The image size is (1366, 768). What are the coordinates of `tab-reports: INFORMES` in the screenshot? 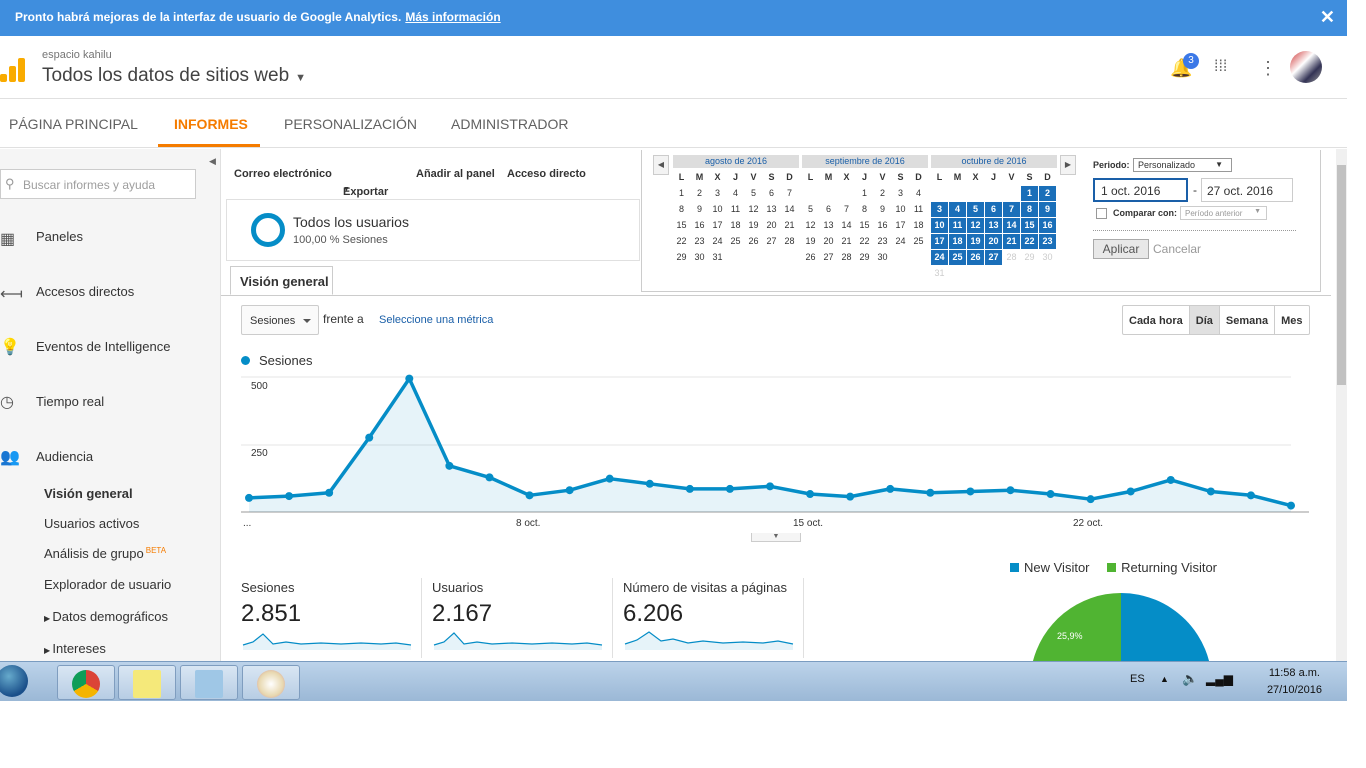 It's located at (211, 124).